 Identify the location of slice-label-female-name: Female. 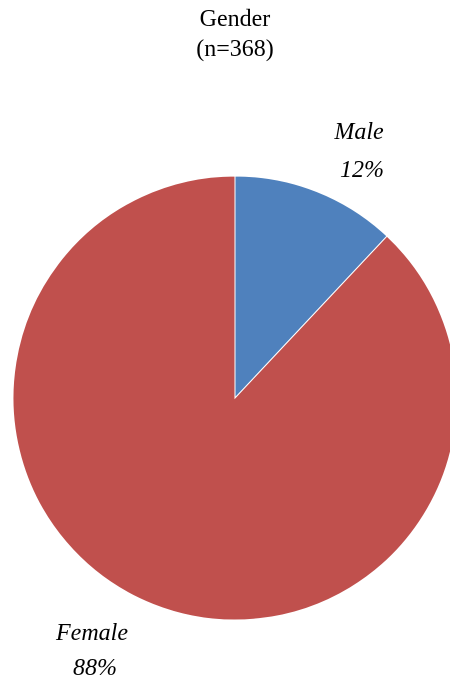
(91, 633).